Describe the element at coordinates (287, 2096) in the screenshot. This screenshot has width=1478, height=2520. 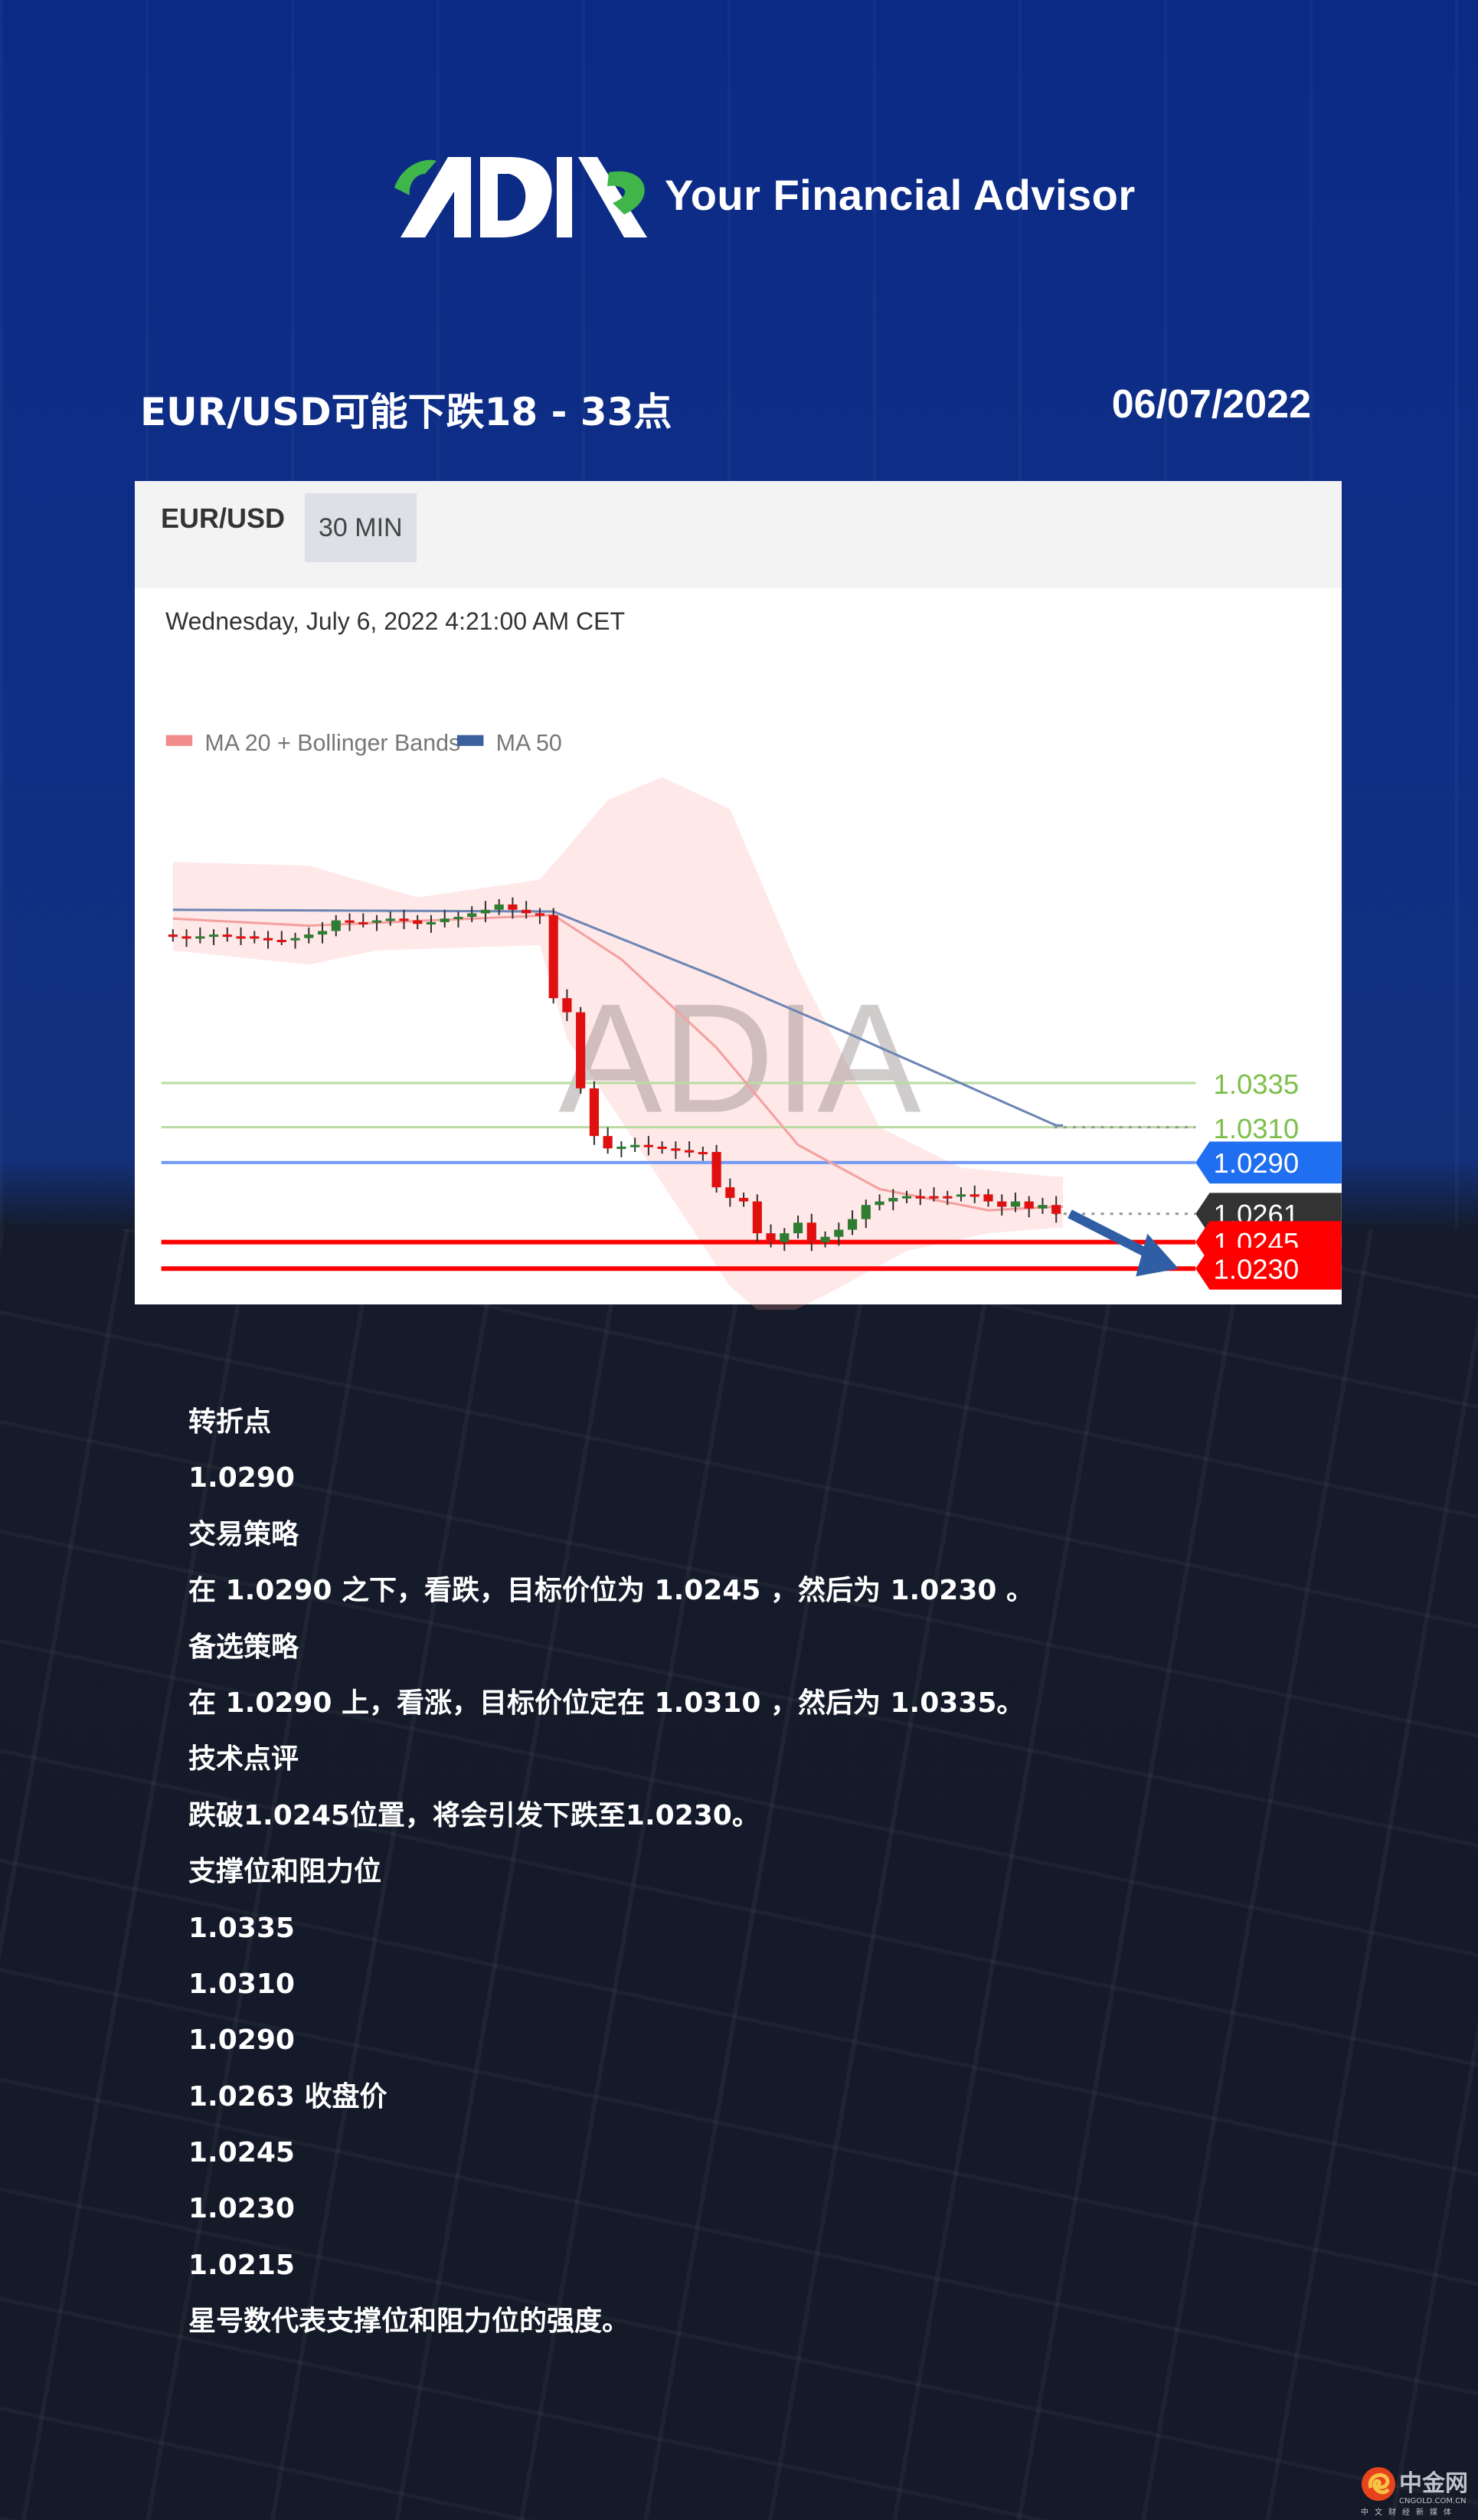
I see `analysis-line: 1.0263 收盘价` at that location.